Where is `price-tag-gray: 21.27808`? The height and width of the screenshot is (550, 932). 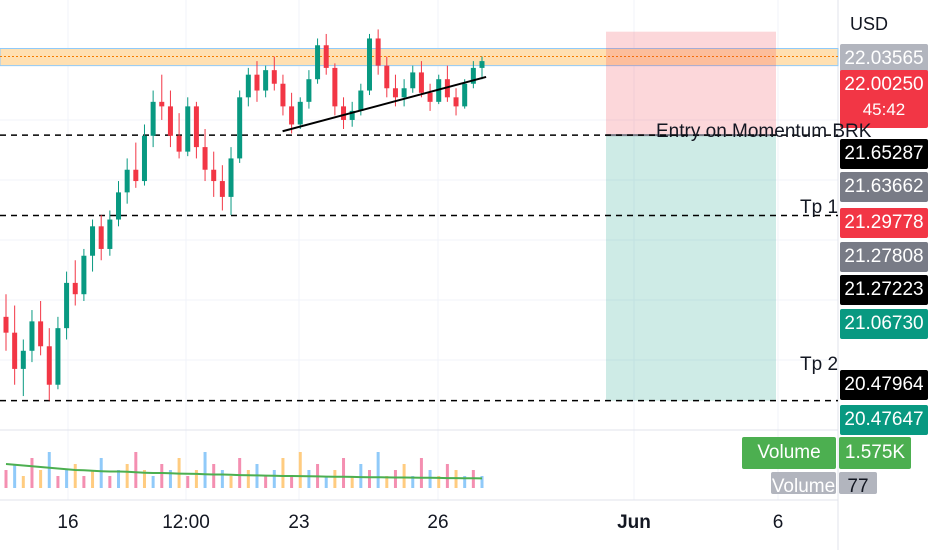 price-tag-gray: 21.27808 is located at coordinates (884, 257).